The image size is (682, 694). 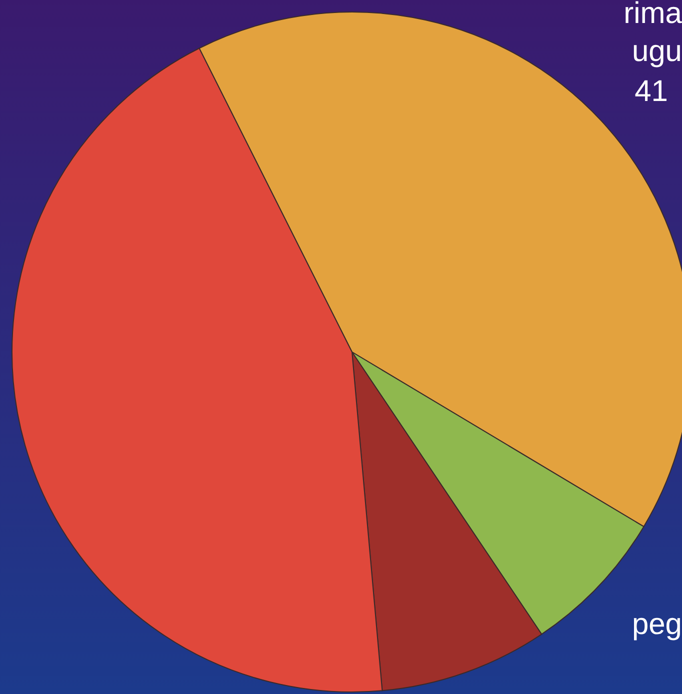 I want to click on text: peg, so click(x=657, y=624).